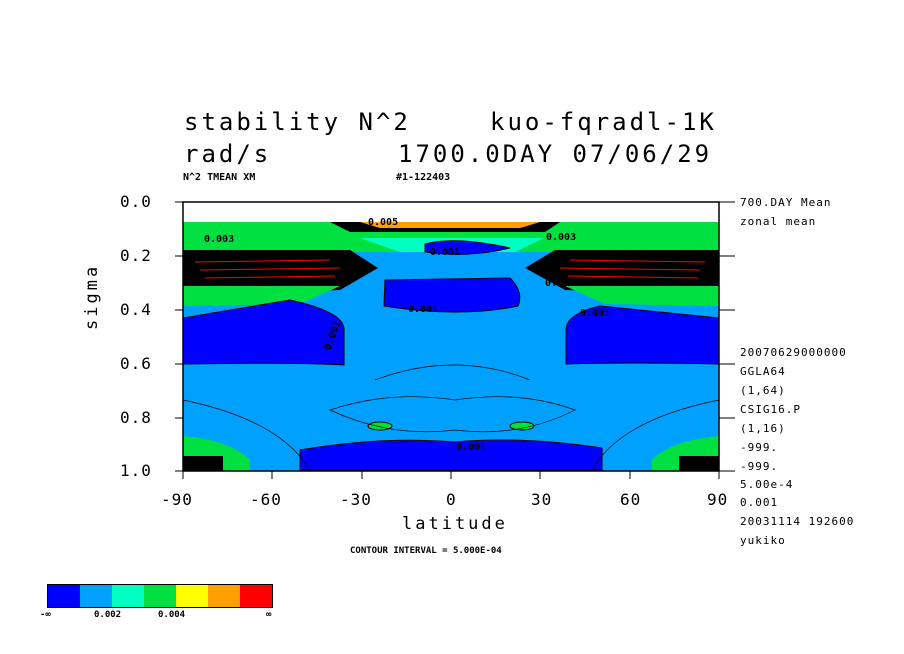  Describe the element at coordinates (203, 463) in the screenshot. I see `bottom-left-dark` at that location.